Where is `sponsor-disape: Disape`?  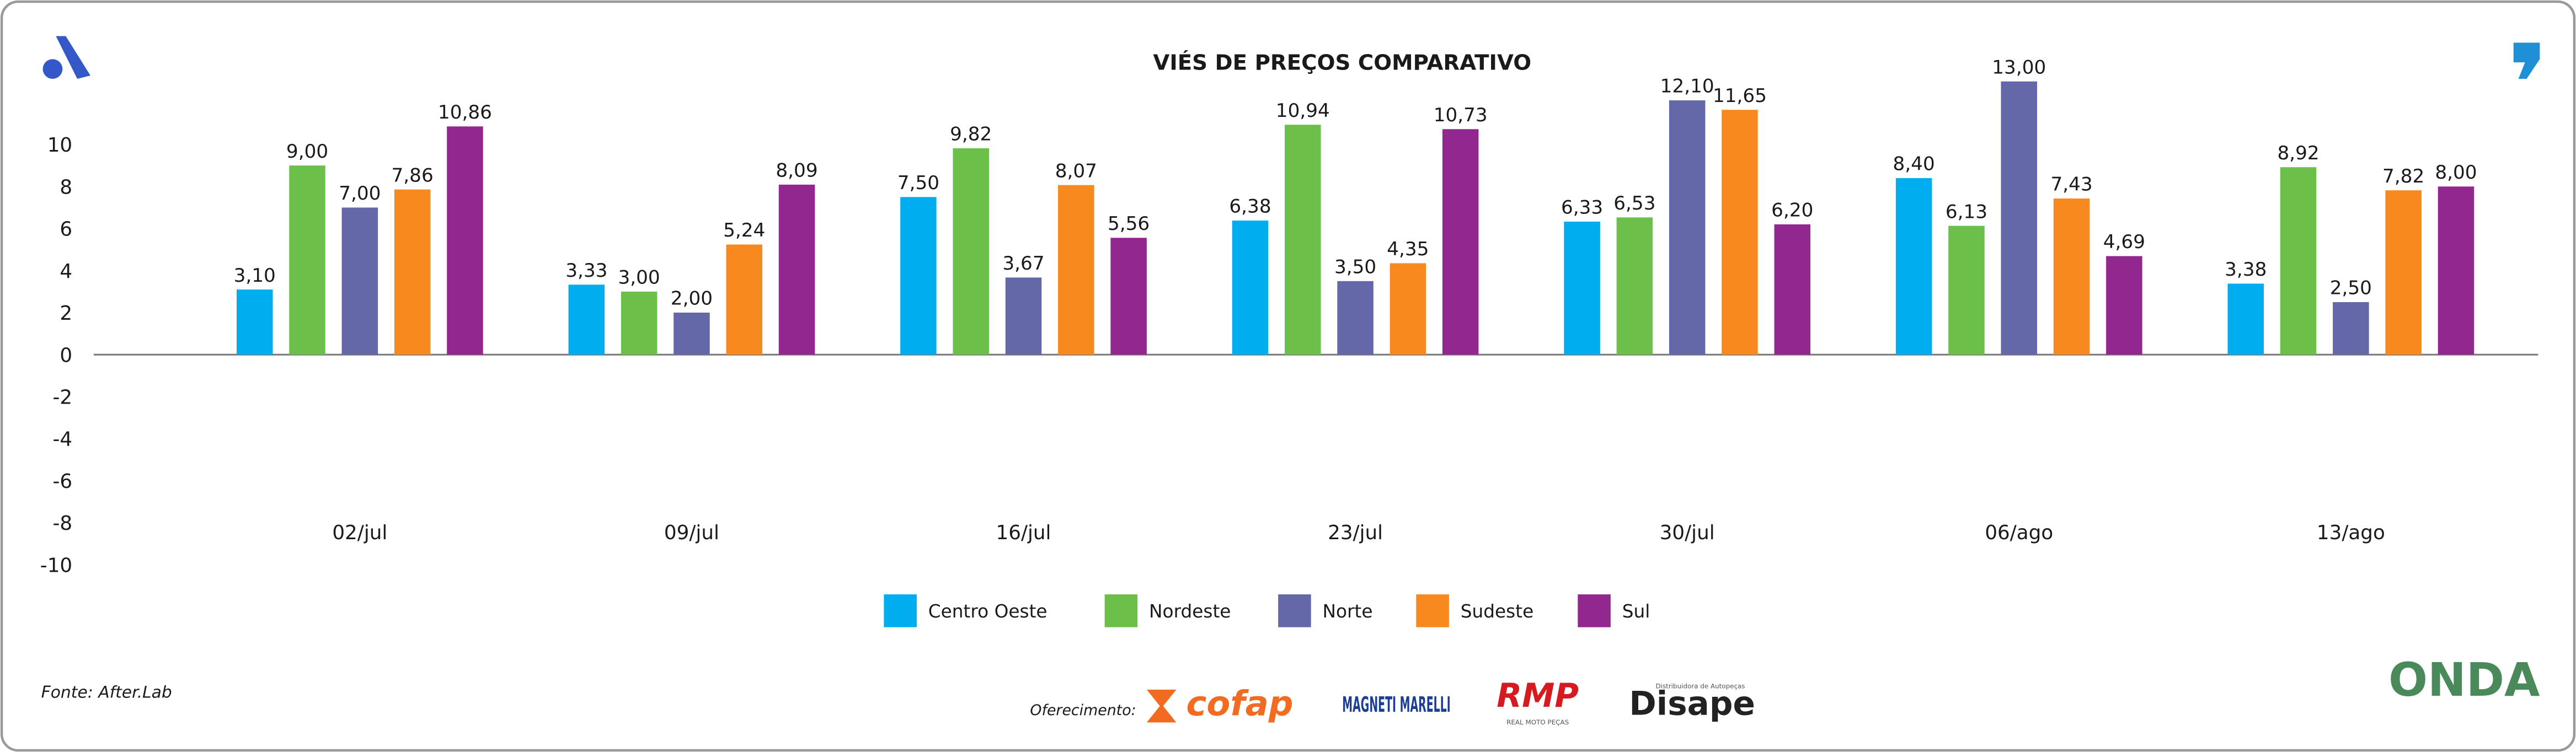 sponsor-disape: Disape is located at coordinates (1692, 704).